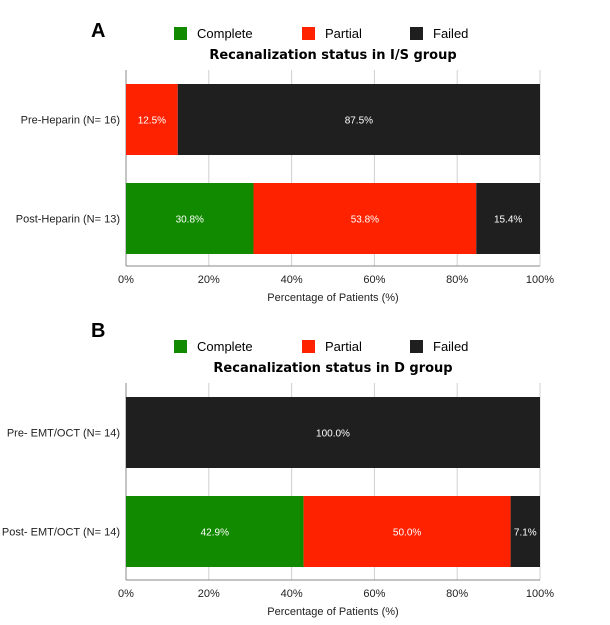  I want to click on data-label: 50.0%, so click(407, 533).